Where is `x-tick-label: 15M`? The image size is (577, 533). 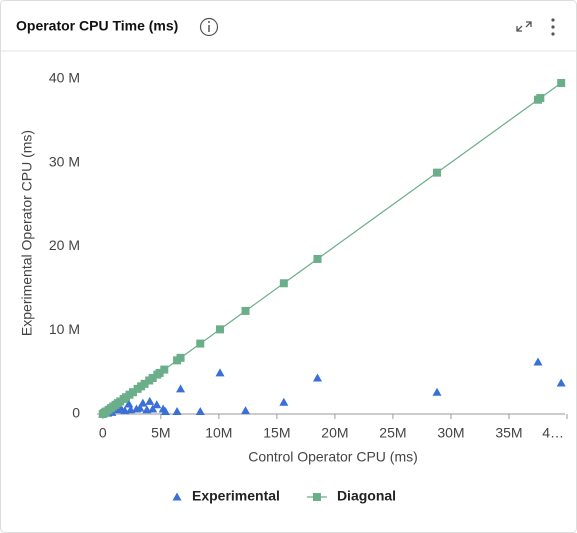
x-tick-label: 15M is located at coordinates (276, 433).